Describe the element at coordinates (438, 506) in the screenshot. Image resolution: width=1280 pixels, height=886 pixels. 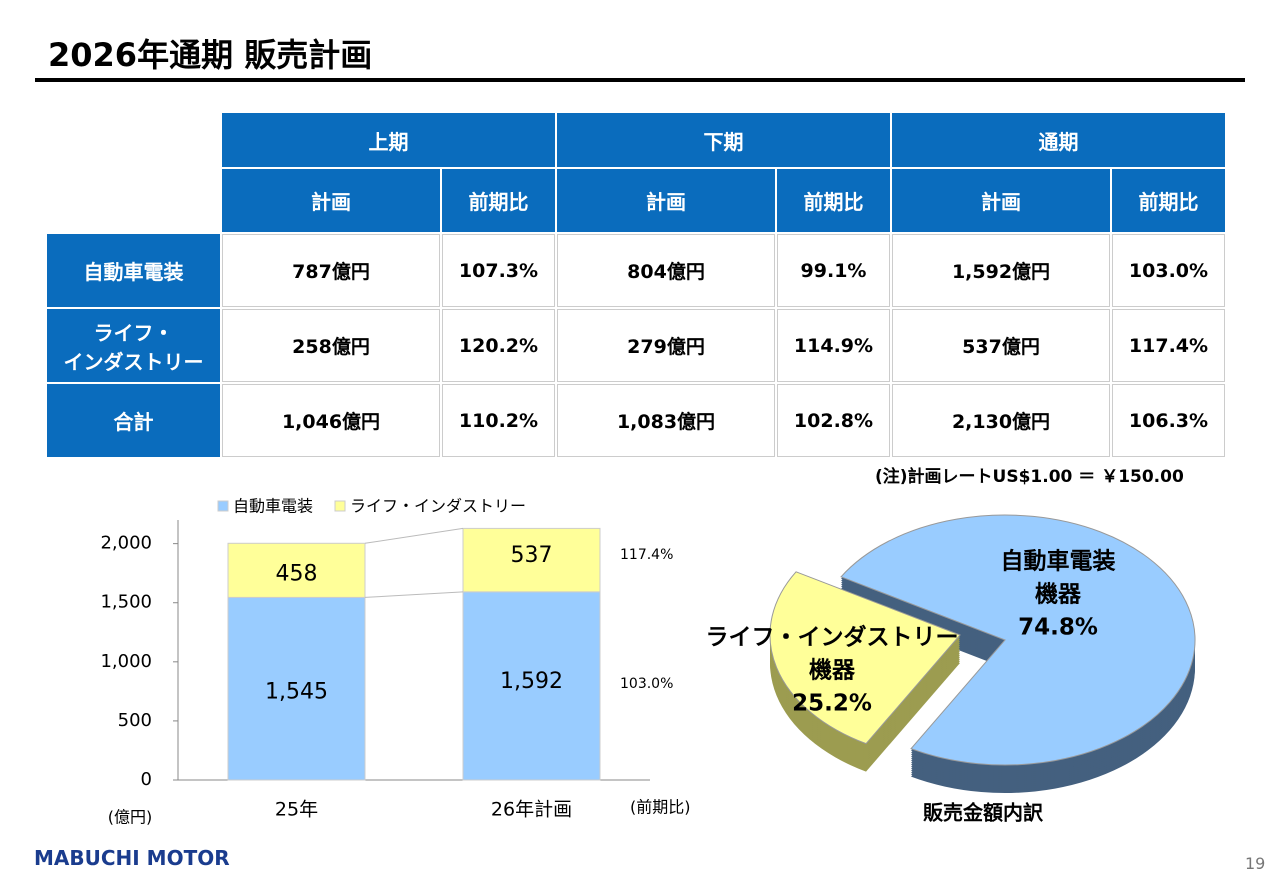
I see `legend-label: ライフ・インダストリー` at that location.